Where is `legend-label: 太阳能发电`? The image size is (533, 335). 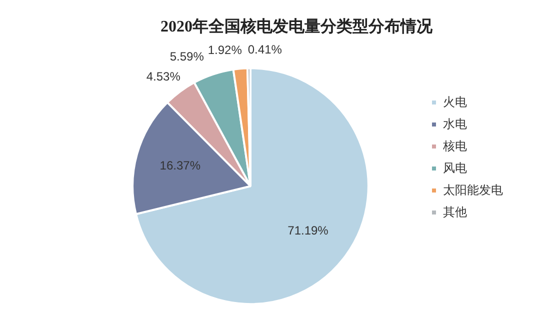 legend-label: 太阳能发电 is located at coordinates (473, 189).